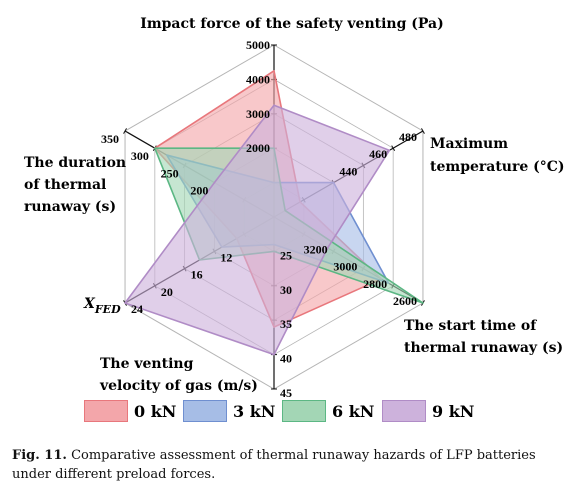 The width and height of the screenshot is (579, 498). Describe the element at coordinates (286, 324) in the screenshot. I see `tick-label-velocity-35: 35` at that location.